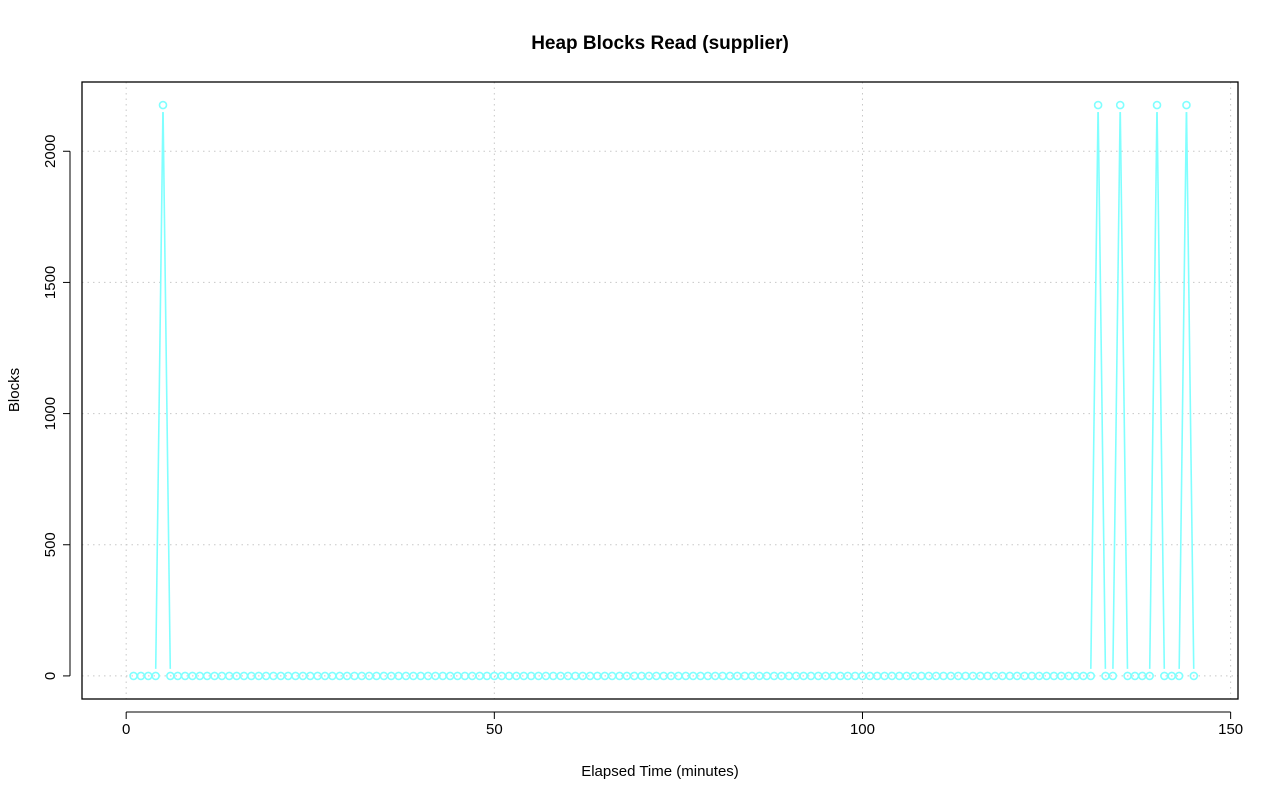 The width and height of the screenshot is (1280, 801). Describe the element at coordinates (682, 724) in the screenshot. I see `x-axis: 0 50 100 150` at that location.